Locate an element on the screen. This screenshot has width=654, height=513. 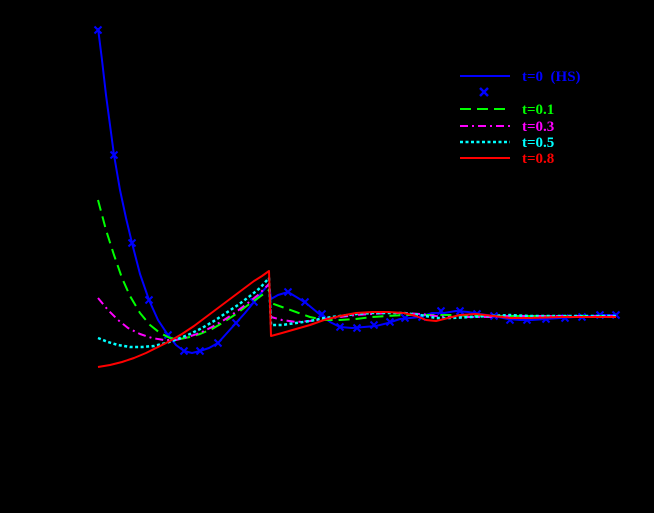
legend-label-t01: t=0.1 is located at coordinates (538, 110).